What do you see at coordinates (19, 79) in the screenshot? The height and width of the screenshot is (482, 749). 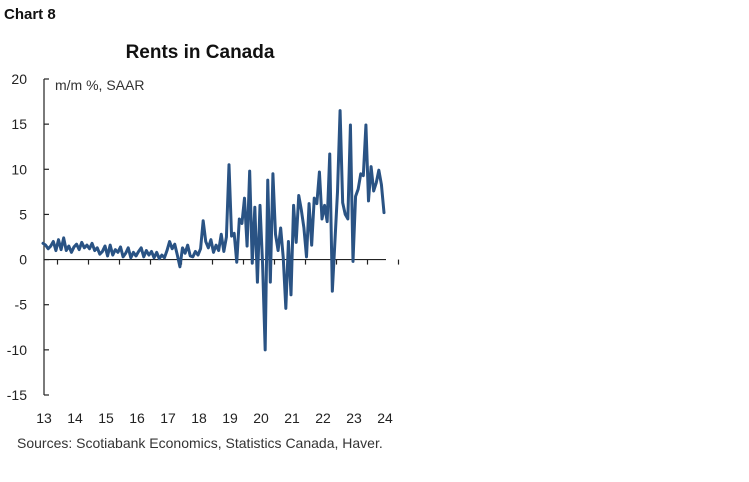 I see `y-tick-label: 20` at bounding box center [19, 79].